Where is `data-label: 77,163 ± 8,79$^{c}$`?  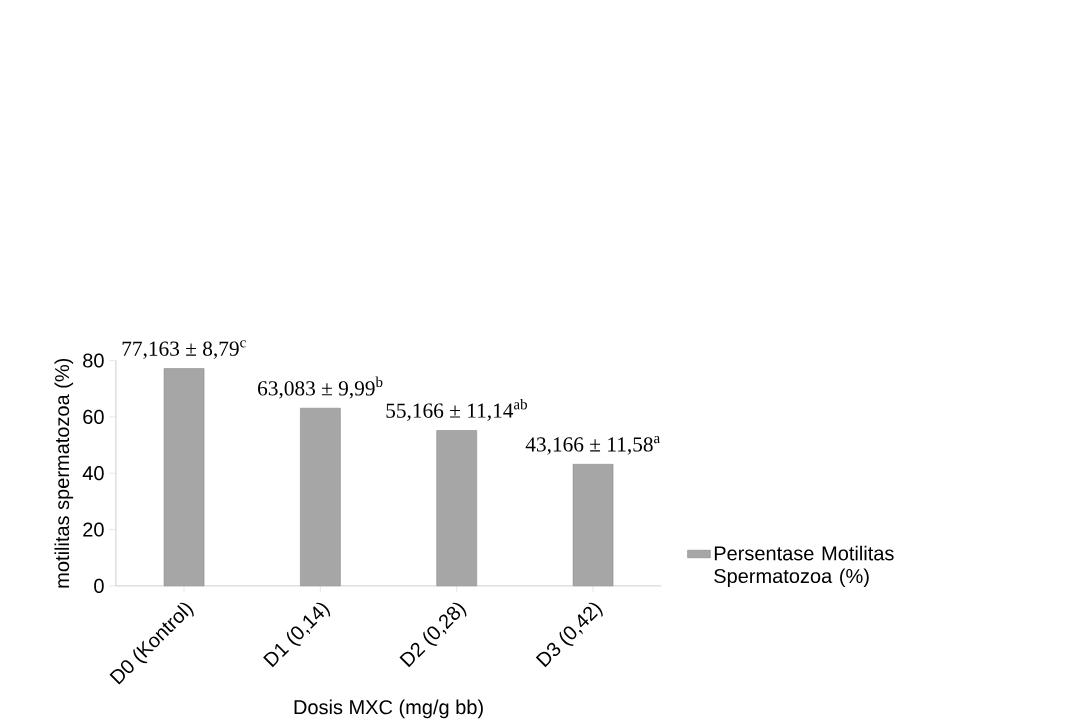
data-label: 77,163 ± 8,79$^{c}$ is located at coordinates (184, 350).